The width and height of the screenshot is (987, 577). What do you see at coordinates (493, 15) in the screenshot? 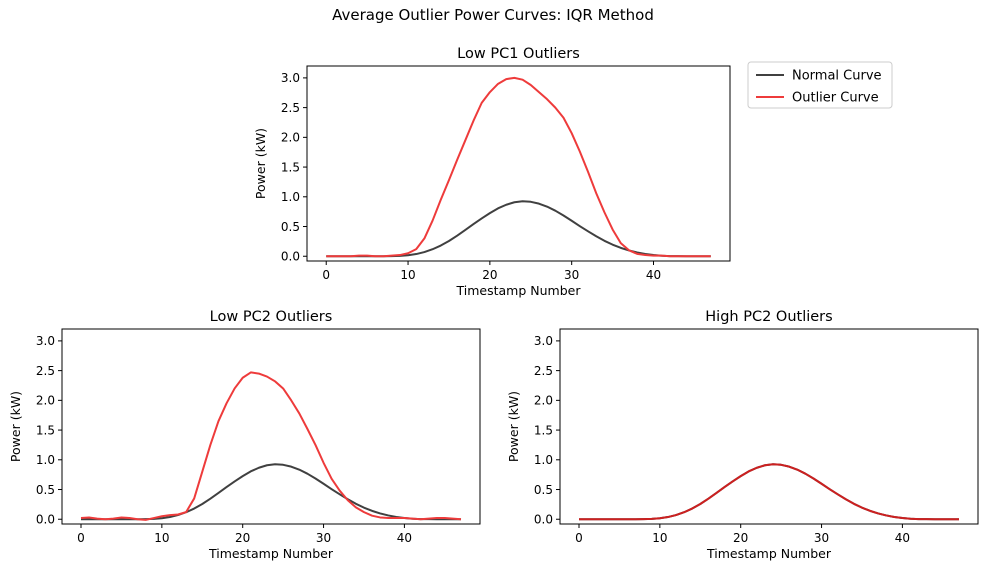
I see `figure-title: Average Outlier Power Curves: IQR Method` at bounding box center [493, 15].